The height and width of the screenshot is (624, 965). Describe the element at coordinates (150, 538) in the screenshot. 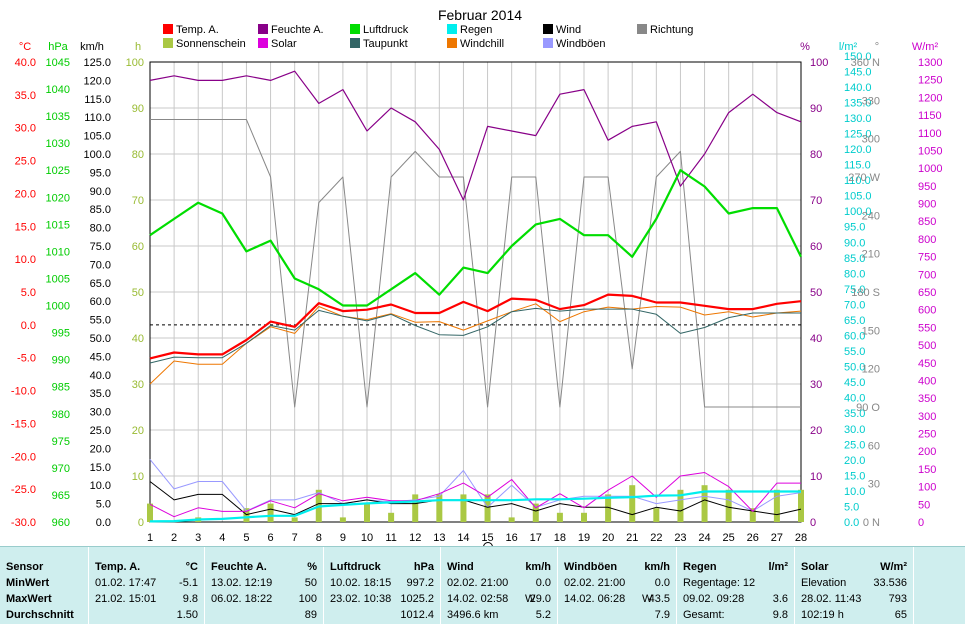

I see `x-tick-label: 1` at that location.